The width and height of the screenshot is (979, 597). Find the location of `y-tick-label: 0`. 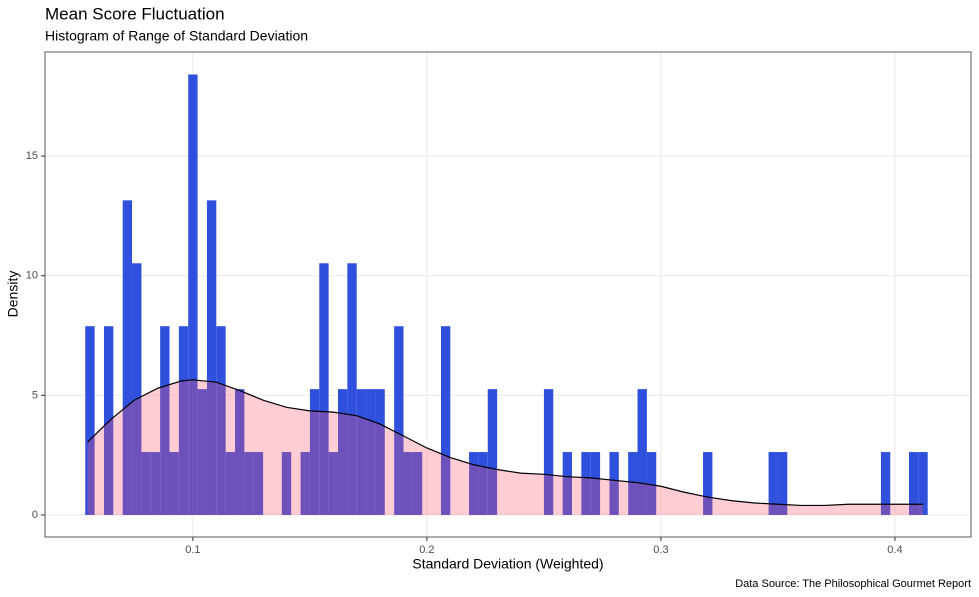

y-tick-label: 0 is located at coordinates (35, 515).